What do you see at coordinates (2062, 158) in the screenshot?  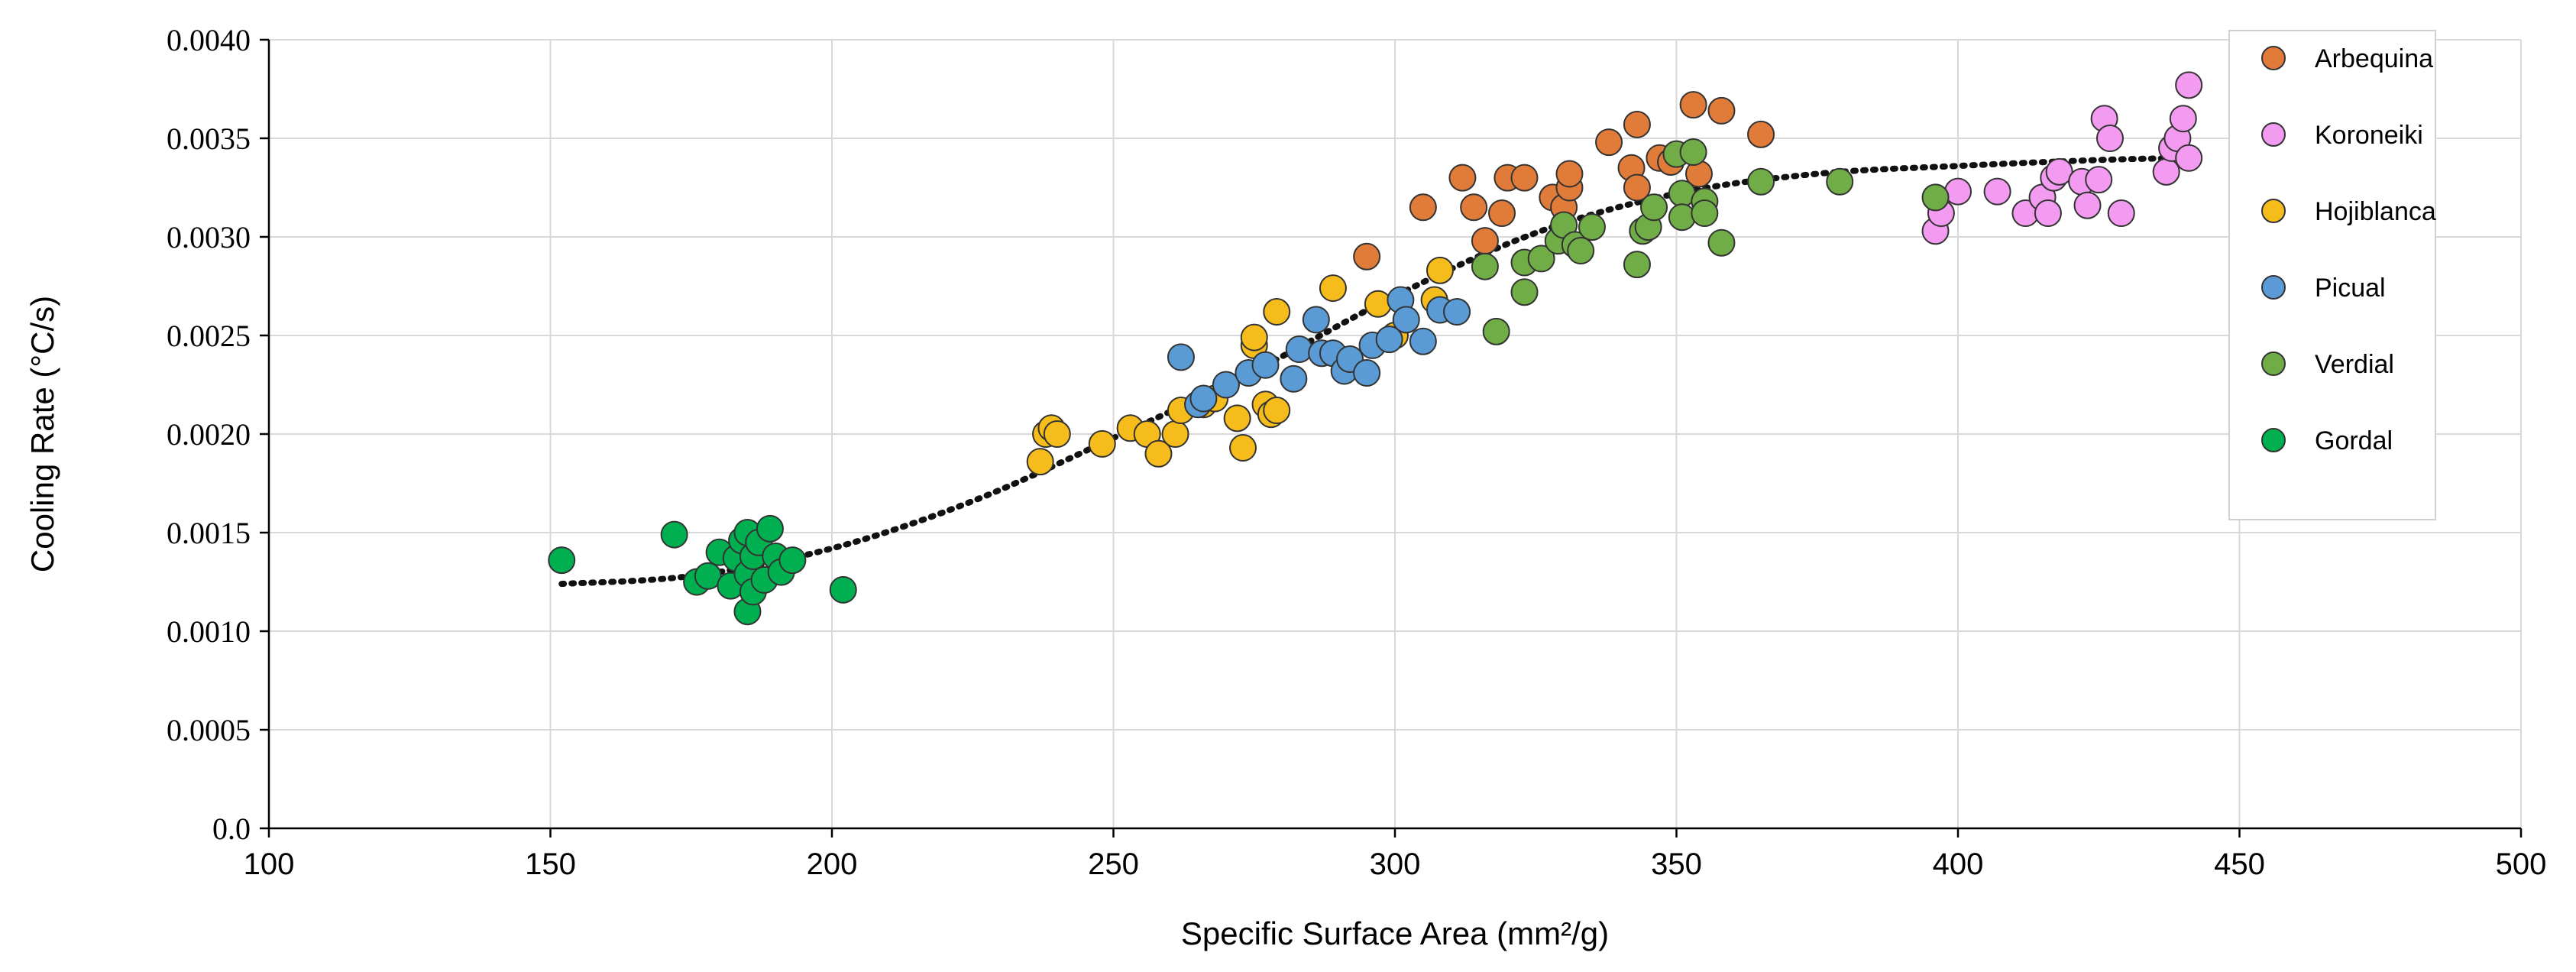 I see `series-koroneiki` at bounding box center [2062, 158].